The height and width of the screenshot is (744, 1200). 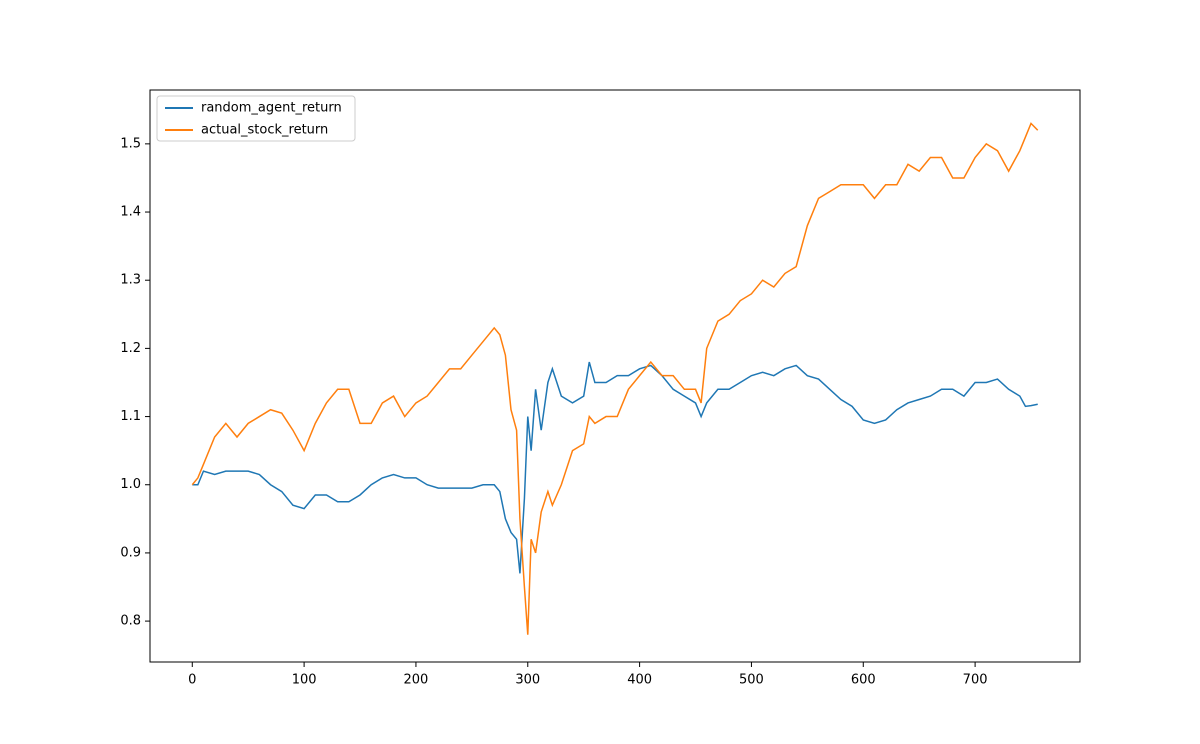 What do you see at coordinates (863, 680) in the screenshot?
I see `x-tick-label: 600` at bounding box center [863, 680].